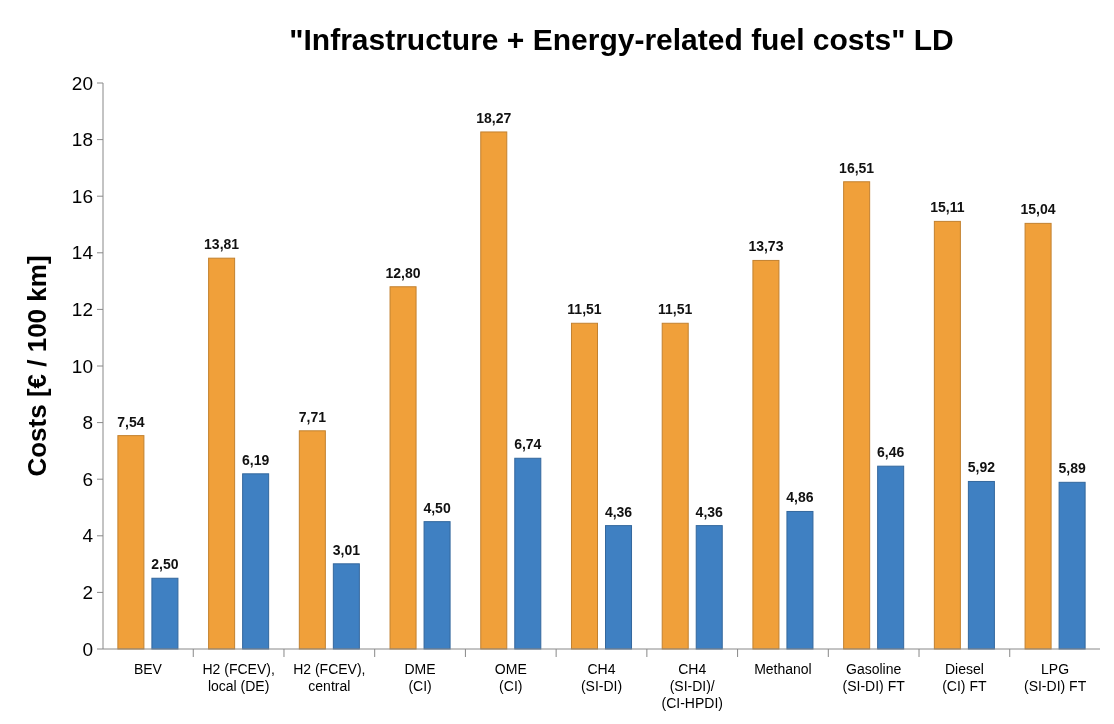 The width and height of the screenshot is (1114, 724). What do you see at coordinates (148, 669) in the screenshot?
I see `x-tick-label: BEV` at bounding box center [148, 669].